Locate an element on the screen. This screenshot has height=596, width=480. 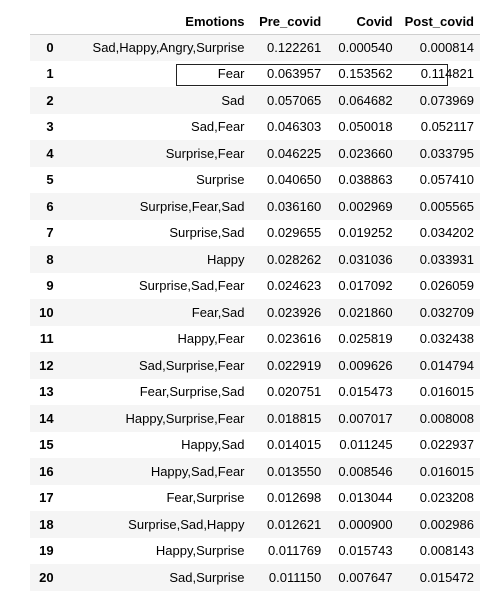
table-row: 11 Happy,Fear 0.023616 0.025819 0.032438 is located at coordinates (255, 338).